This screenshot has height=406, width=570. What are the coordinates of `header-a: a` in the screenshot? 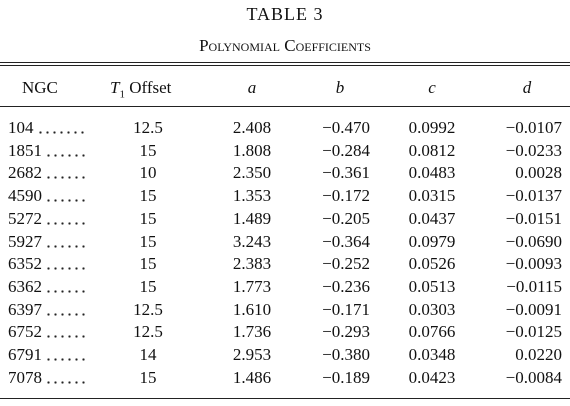 It's located at (252, 87).